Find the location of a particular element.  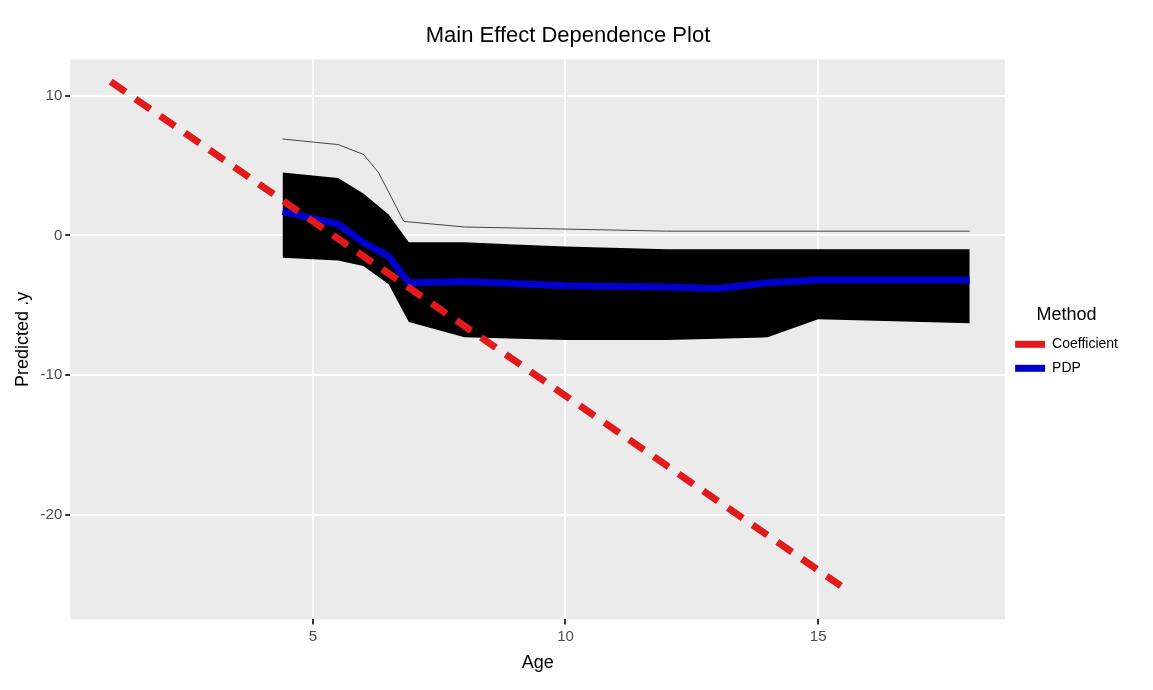

x-tick-label: 10 is located at coordinates (565, 635).